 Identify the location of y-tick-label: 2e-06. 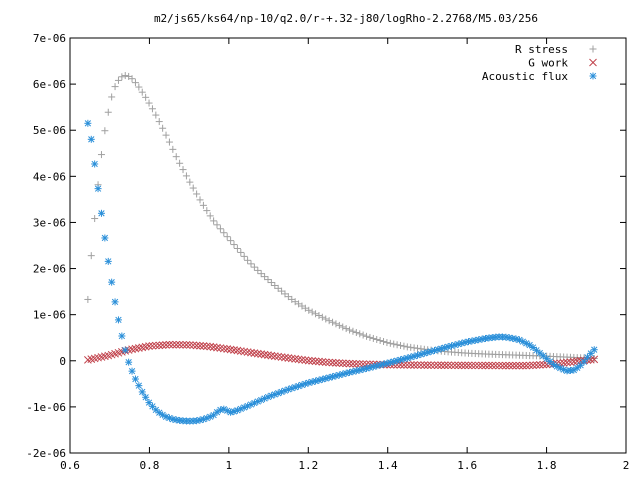
(49, 269).